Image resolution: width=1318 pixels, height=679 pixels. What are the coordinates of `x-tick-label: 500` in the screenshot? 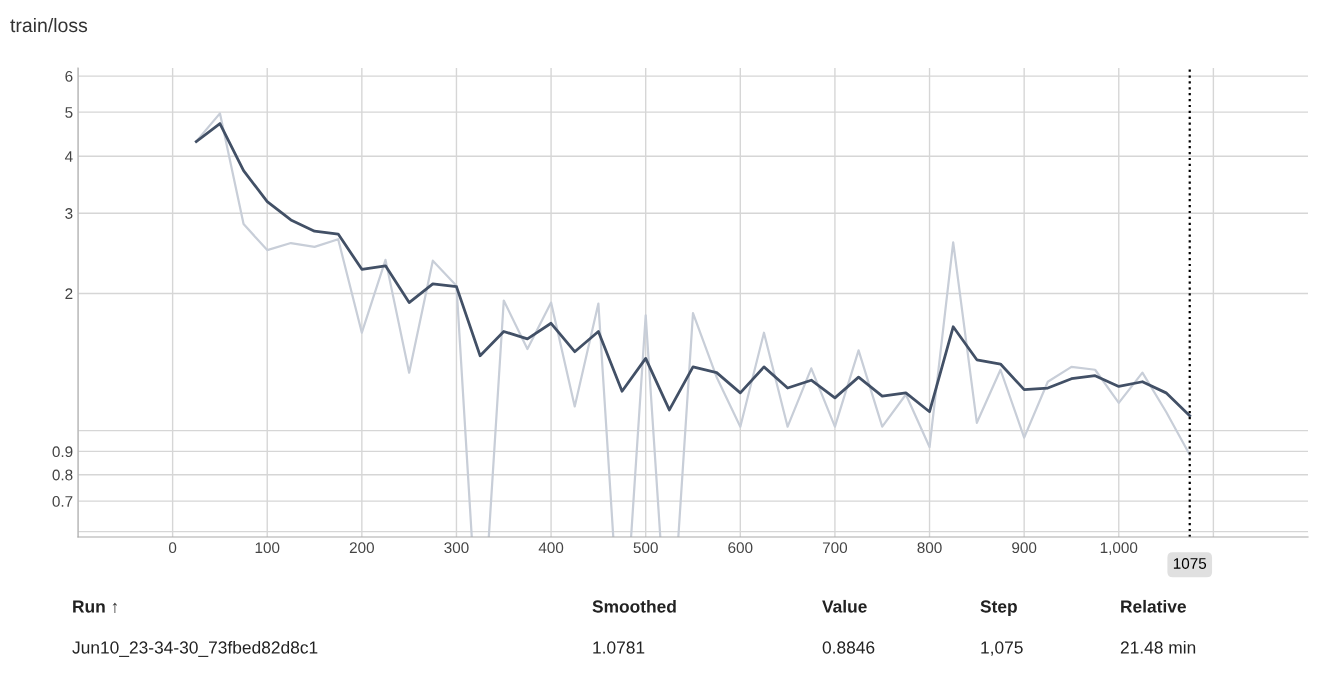 It's located at (645, 548).